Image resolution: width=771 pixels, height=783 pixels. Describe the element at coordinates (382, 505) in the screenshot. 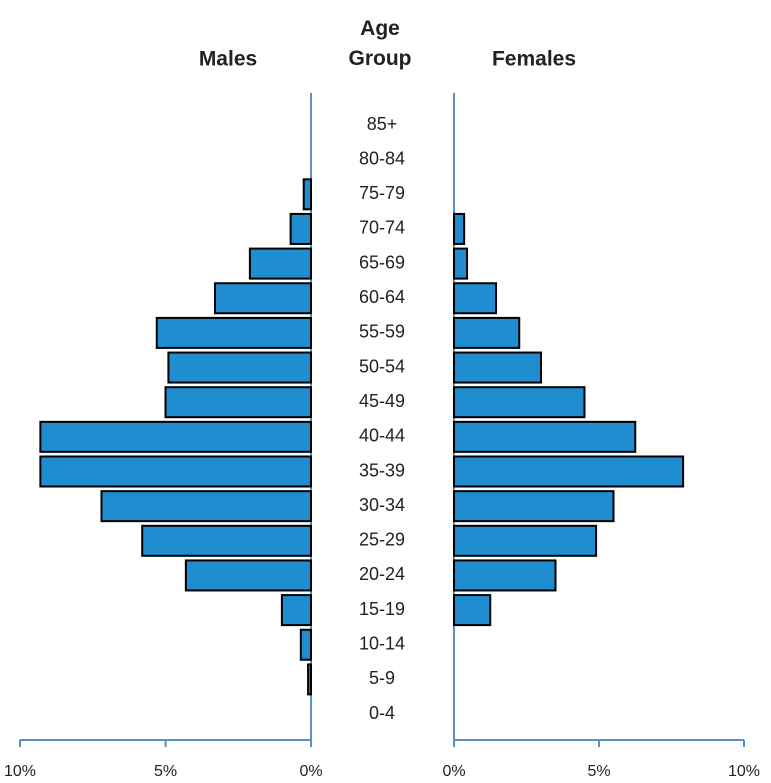

I see `category-label: 30-34` at that location.